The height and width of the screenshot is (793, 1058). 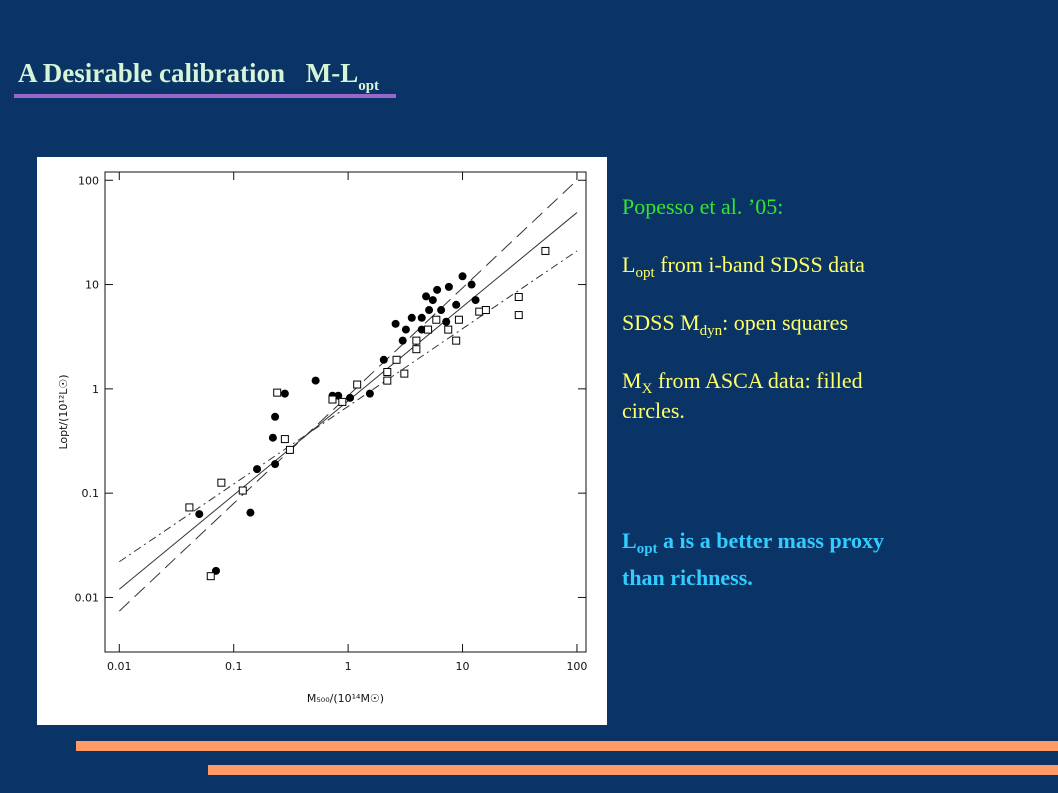 I want to click on x-axis-label: M₅₀₀/(10¹⁴M☉), so click(x=345, y=698).